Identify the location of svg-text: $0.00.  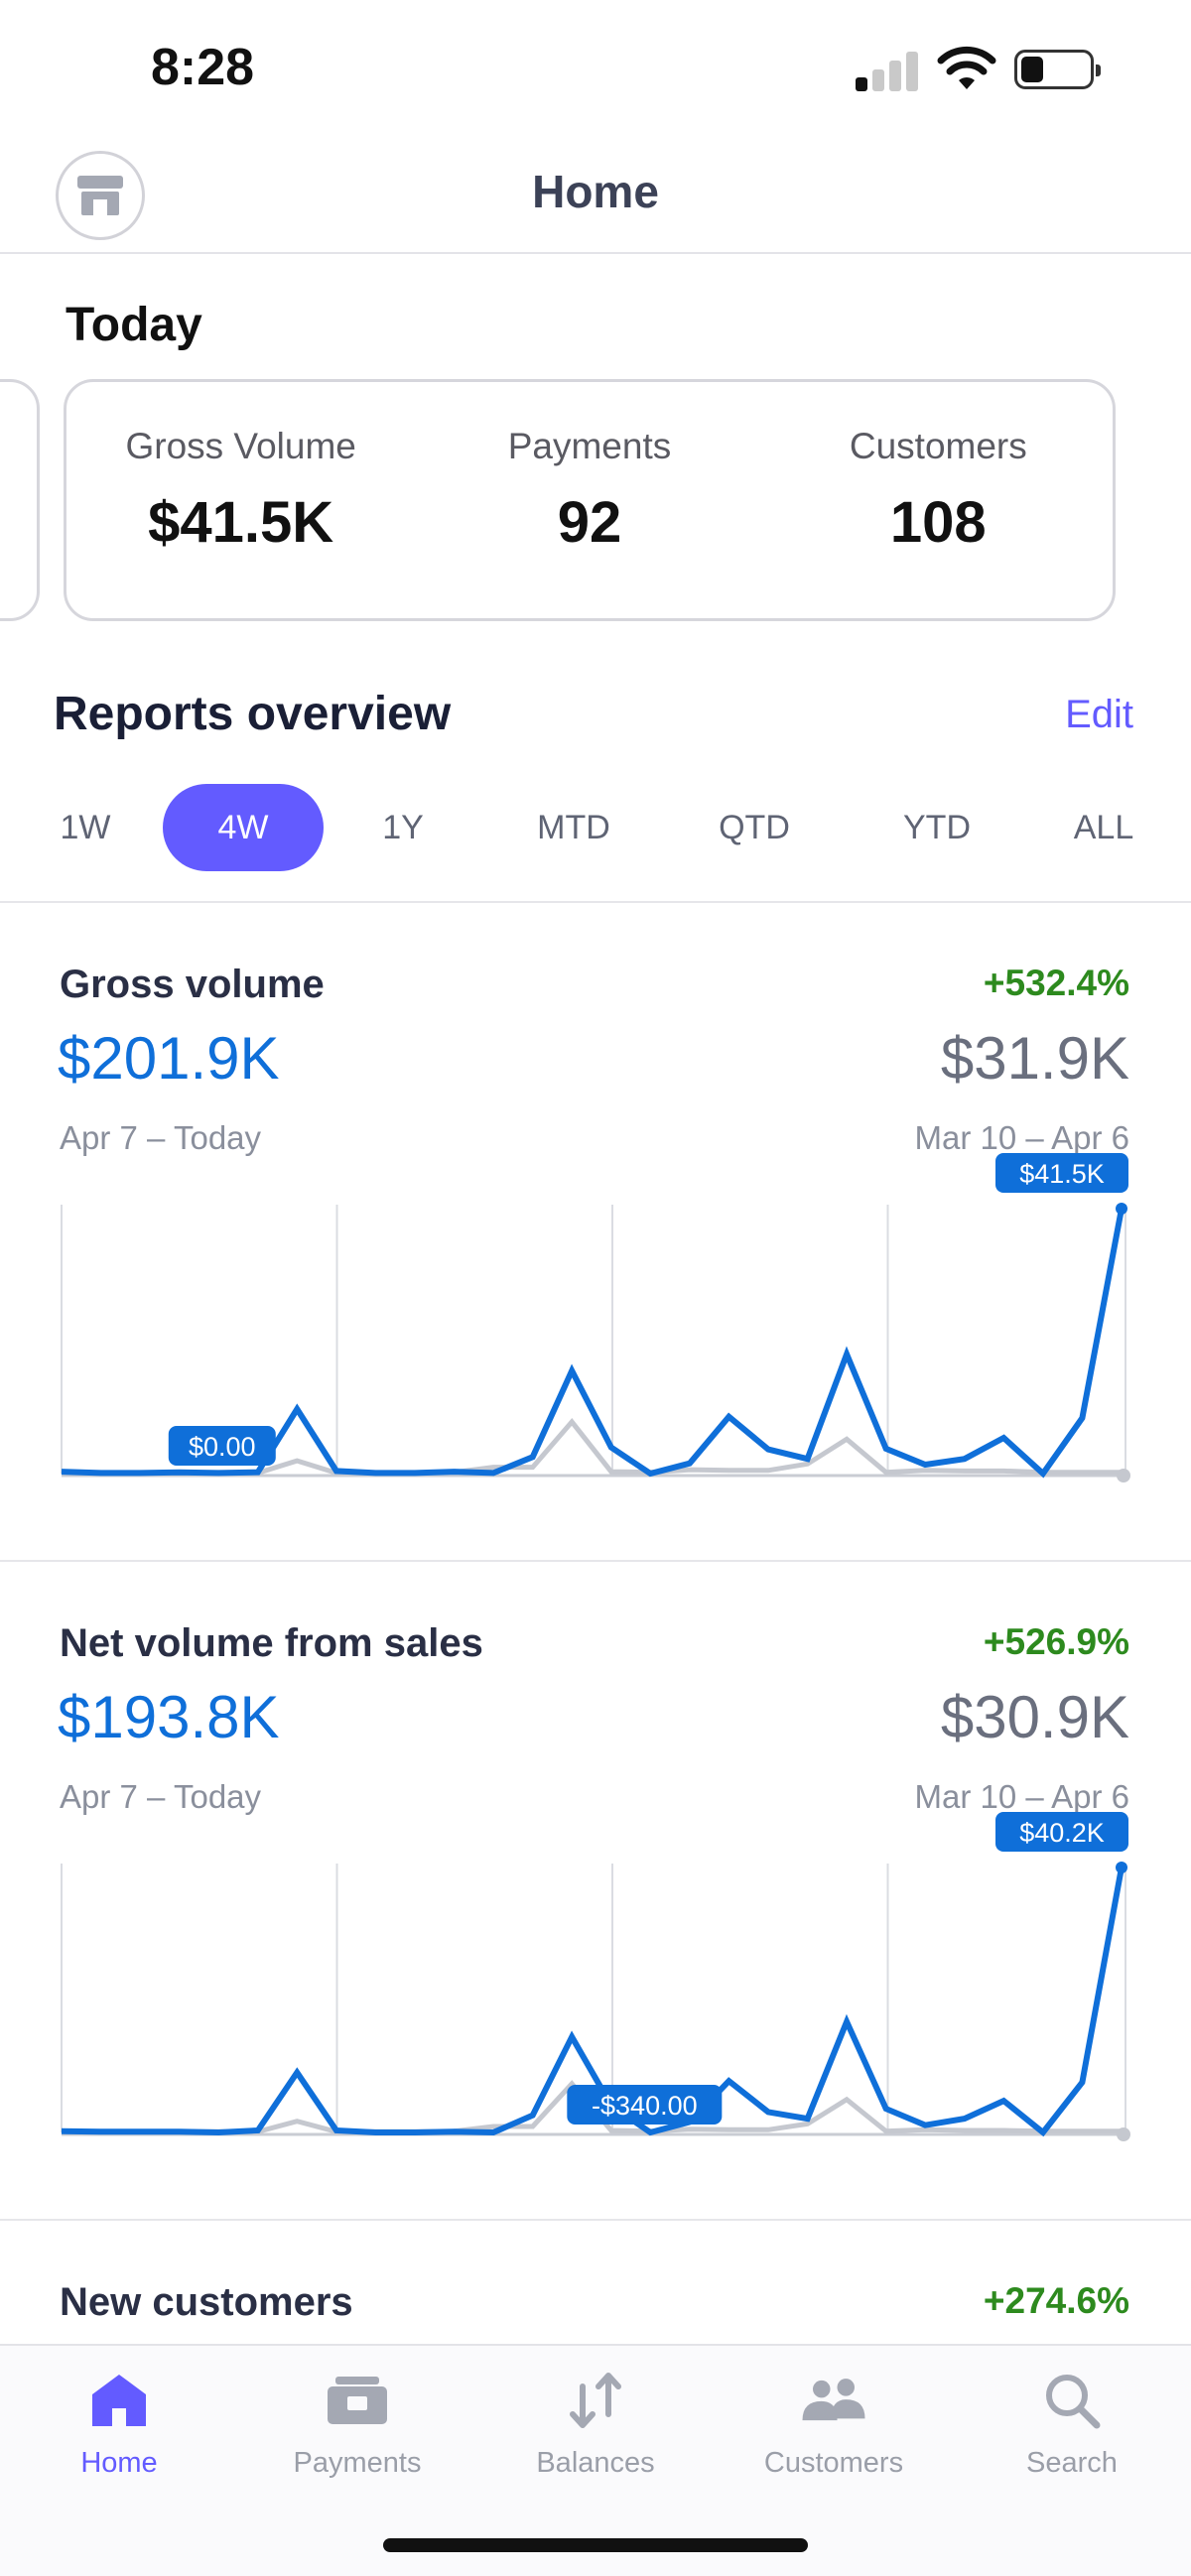
(222, 1447).